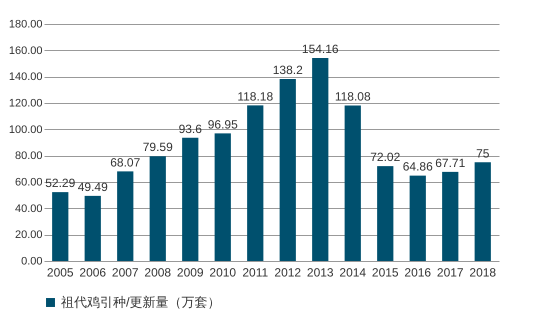 This screenshot has height=320, width=540. What do you see at coordinates (320, 49) in the screenshot?
I see `data-label: 154.16` at bounding box center [320, 49].